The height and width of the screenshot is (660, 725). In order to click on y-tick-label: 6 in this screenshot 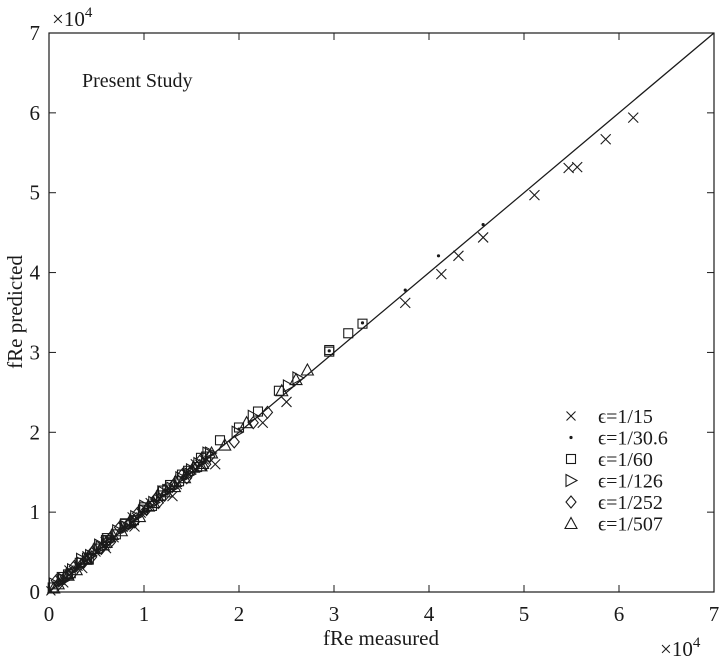, I will do `click(35, 113)`.